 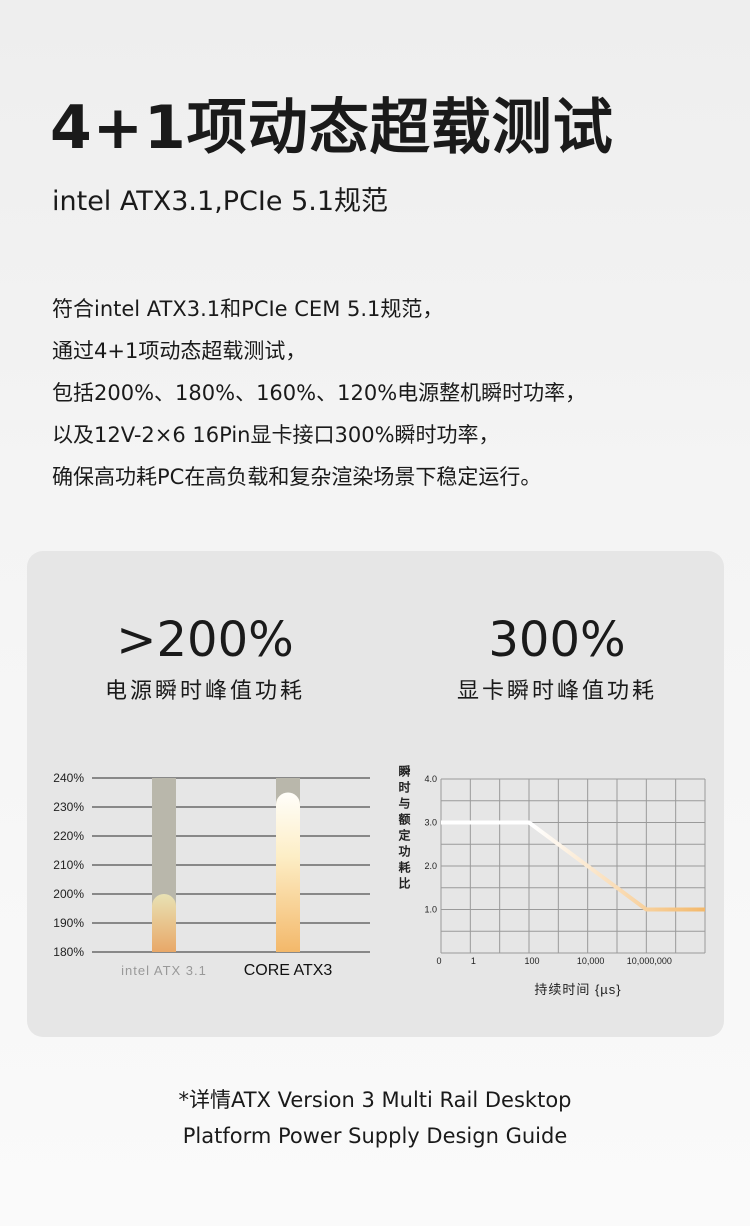 What do you see at coordinates (248, 309) in the screenshot?
I see `description-line: 符合intel ATX3.1和PCIe CEM 5.1规范，` at bounding box center [248, 309].